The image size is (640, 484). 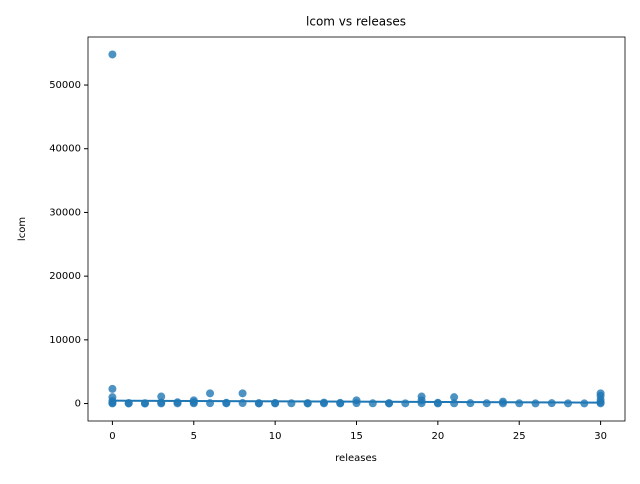 I want to click on x-axis-label: releases, so click(x=356, y=458).